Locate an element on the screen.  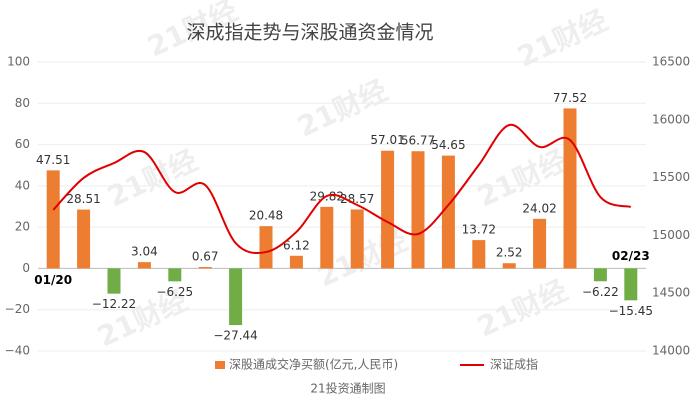
data-label: 28.51 is located at coordinates (83, 199).